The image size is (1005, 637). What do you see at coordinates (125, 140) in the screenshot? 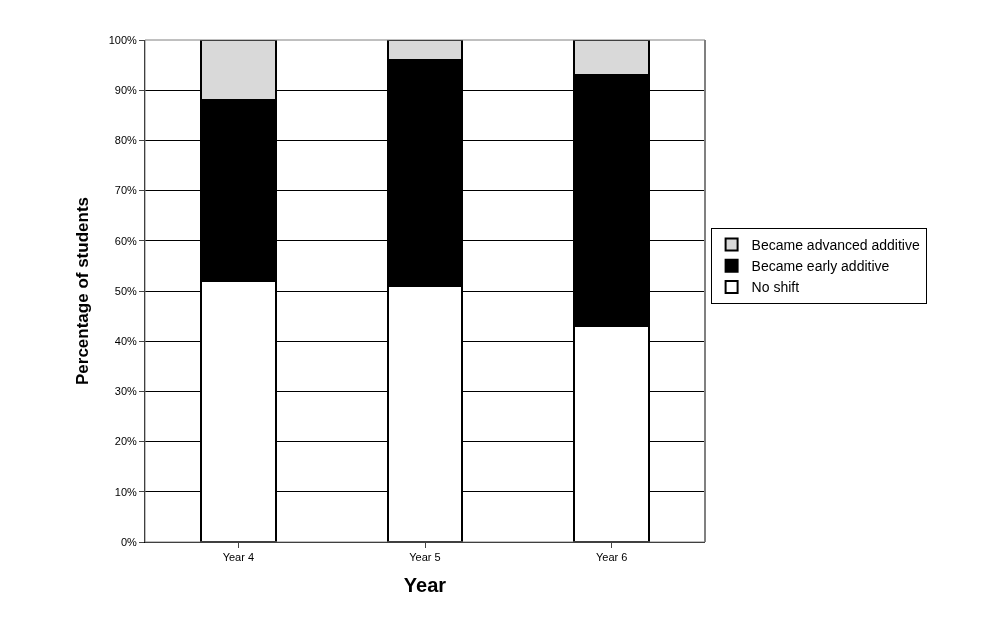
I see `y-tick-label: 80%` at bounding box center [125, 140].